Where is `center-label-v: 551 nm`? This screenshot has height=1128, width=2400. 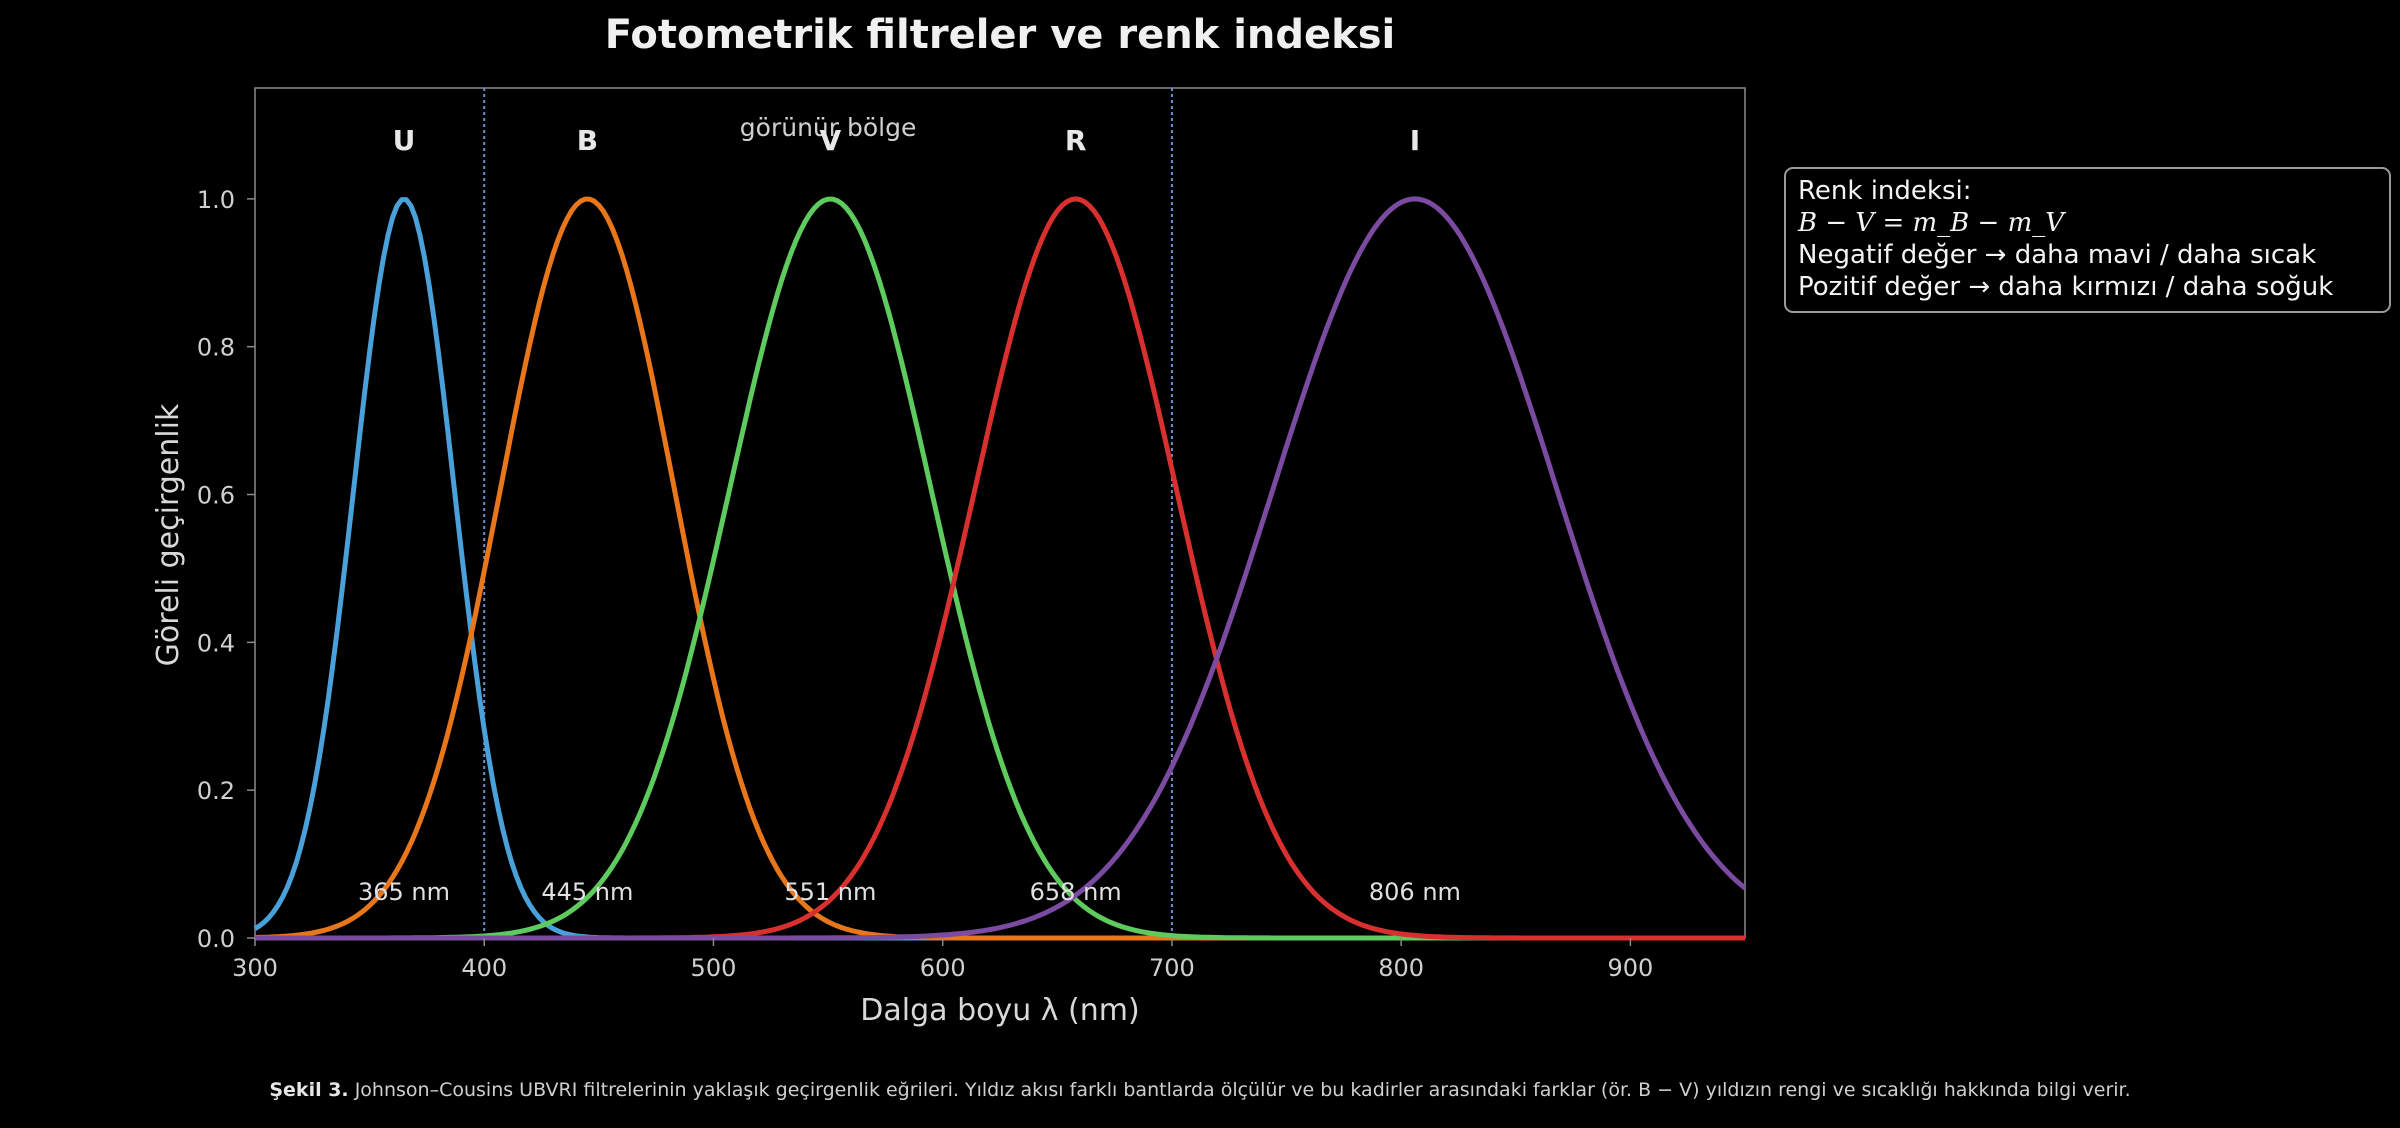
center-label-v: 551 nm is located at coordinates (830, 892).